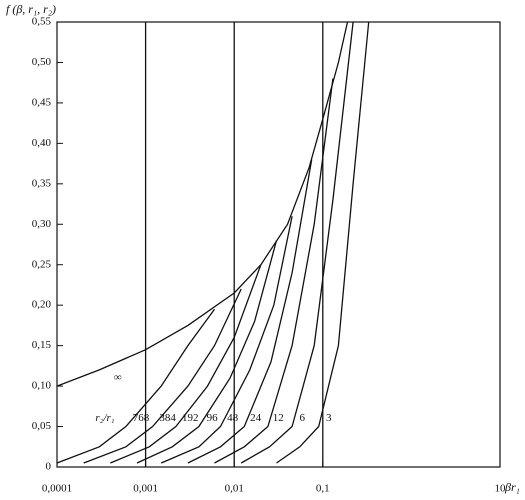 This screenshot has width=525, height=500. What do you see at coordinates (256, 418) in the screenshot?
I see `curve-label: 24` at bounding box center [256, 418].